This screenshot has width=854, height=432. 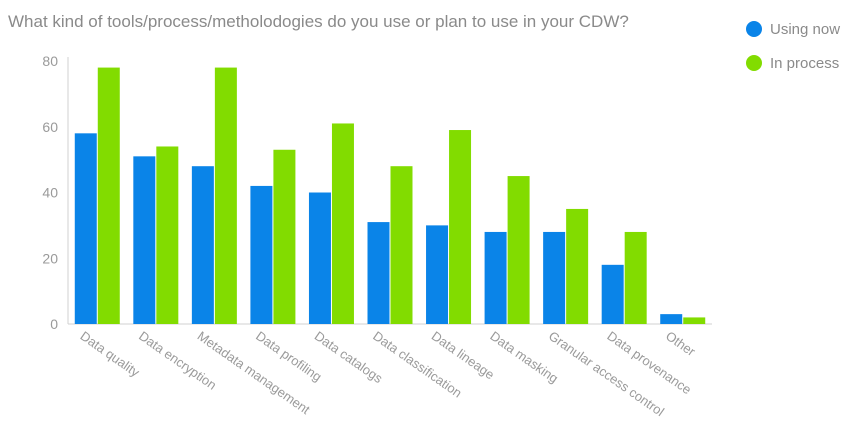 What do you see at coordinates (54, 324) in the screenshot?
I see `y-tick-label: 0` at bounding box center [54, 324].